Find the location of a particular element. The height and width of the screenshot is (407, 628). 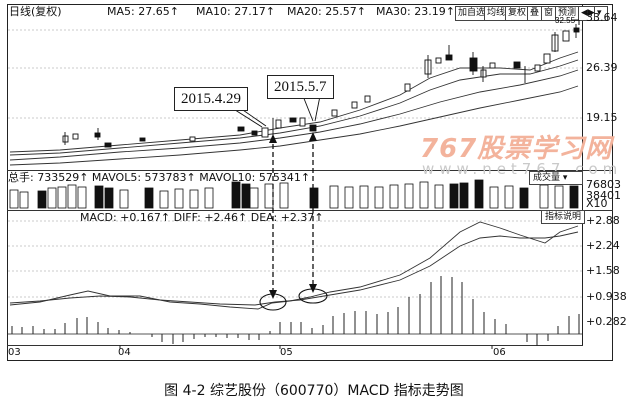

high-marker: 32.55 is located at coordinates (565, 20).